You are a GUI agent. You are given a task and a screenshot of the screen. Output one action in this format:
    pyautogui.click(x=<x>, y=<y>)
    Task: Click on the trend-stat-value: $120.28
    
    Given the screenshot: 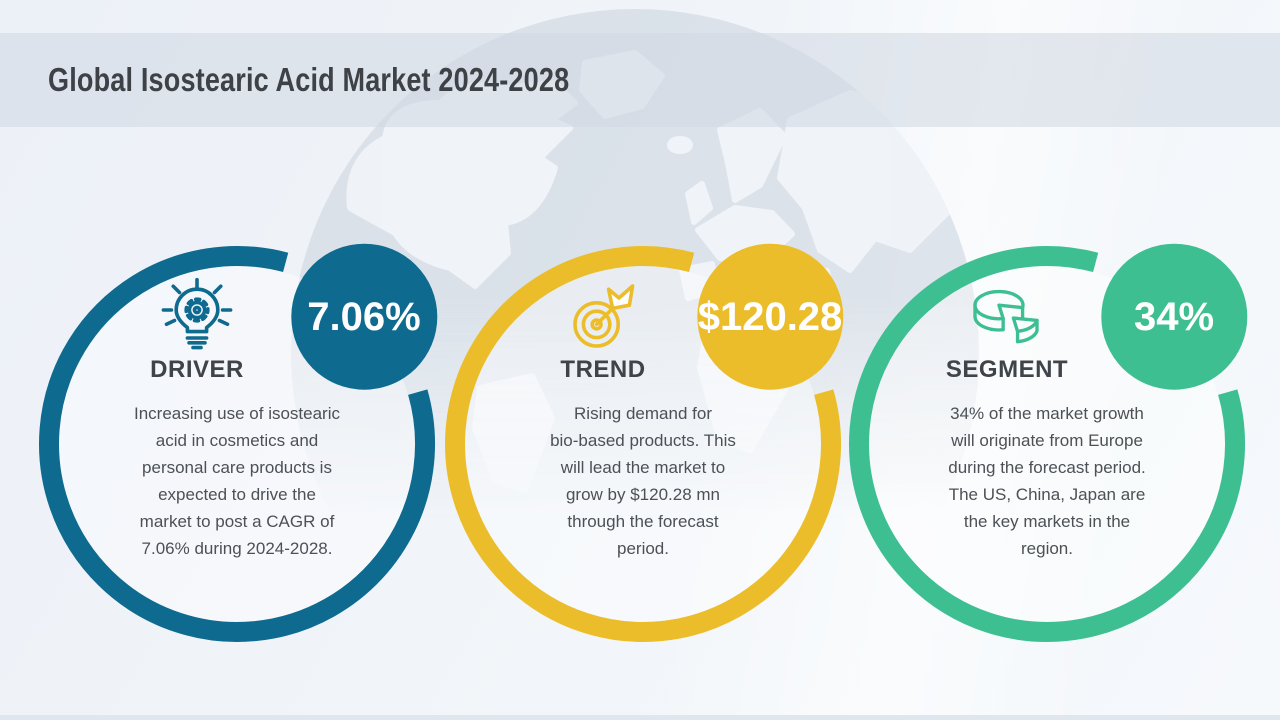 What is the action you would take?
    pyautogui.click(x=770, y=317)
    